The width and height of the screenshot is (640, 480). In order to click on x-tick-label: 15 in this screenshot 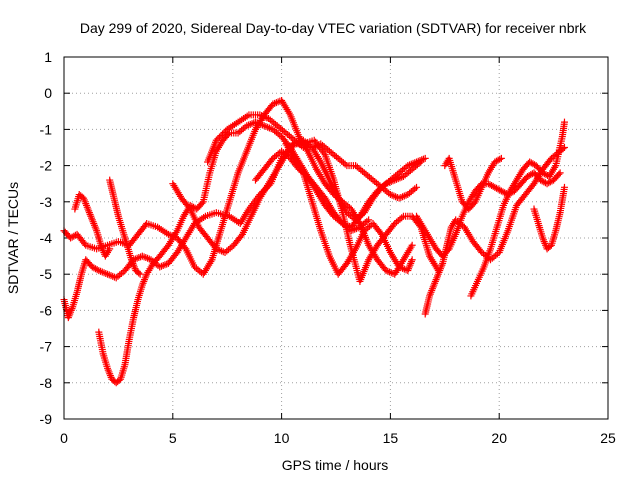, I will do `click(391, 438)`.